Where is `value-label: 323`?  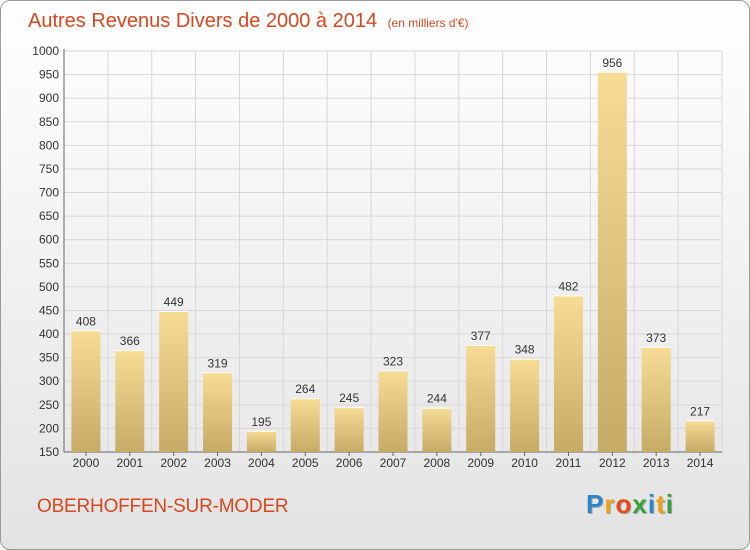
value-label: 323 is located at coordinates (393, 361).